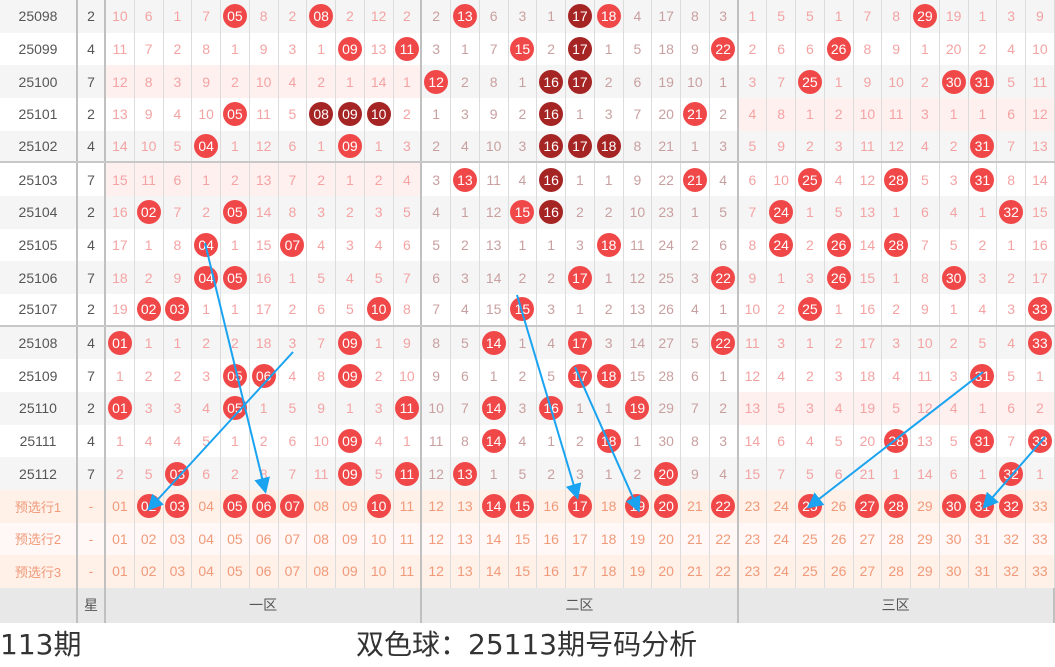 Image resolution: width=1055 pixels, height=667 pixels. I want to click on selected-ball: 06, so click(263, 506).